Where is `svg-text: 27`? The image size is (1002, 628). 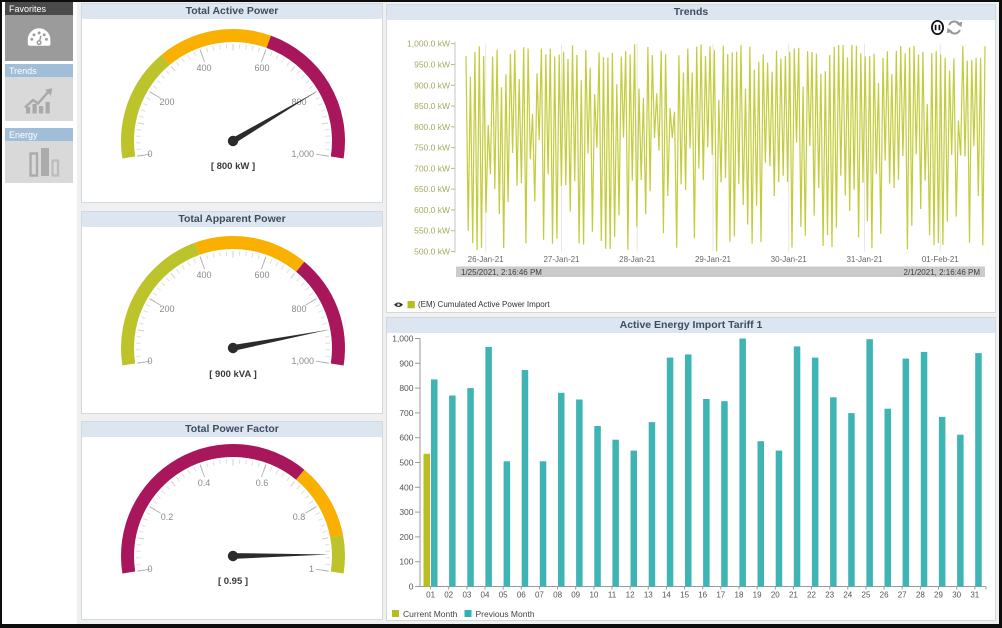
svg-text: 27 is located at coordinates (902, 595).